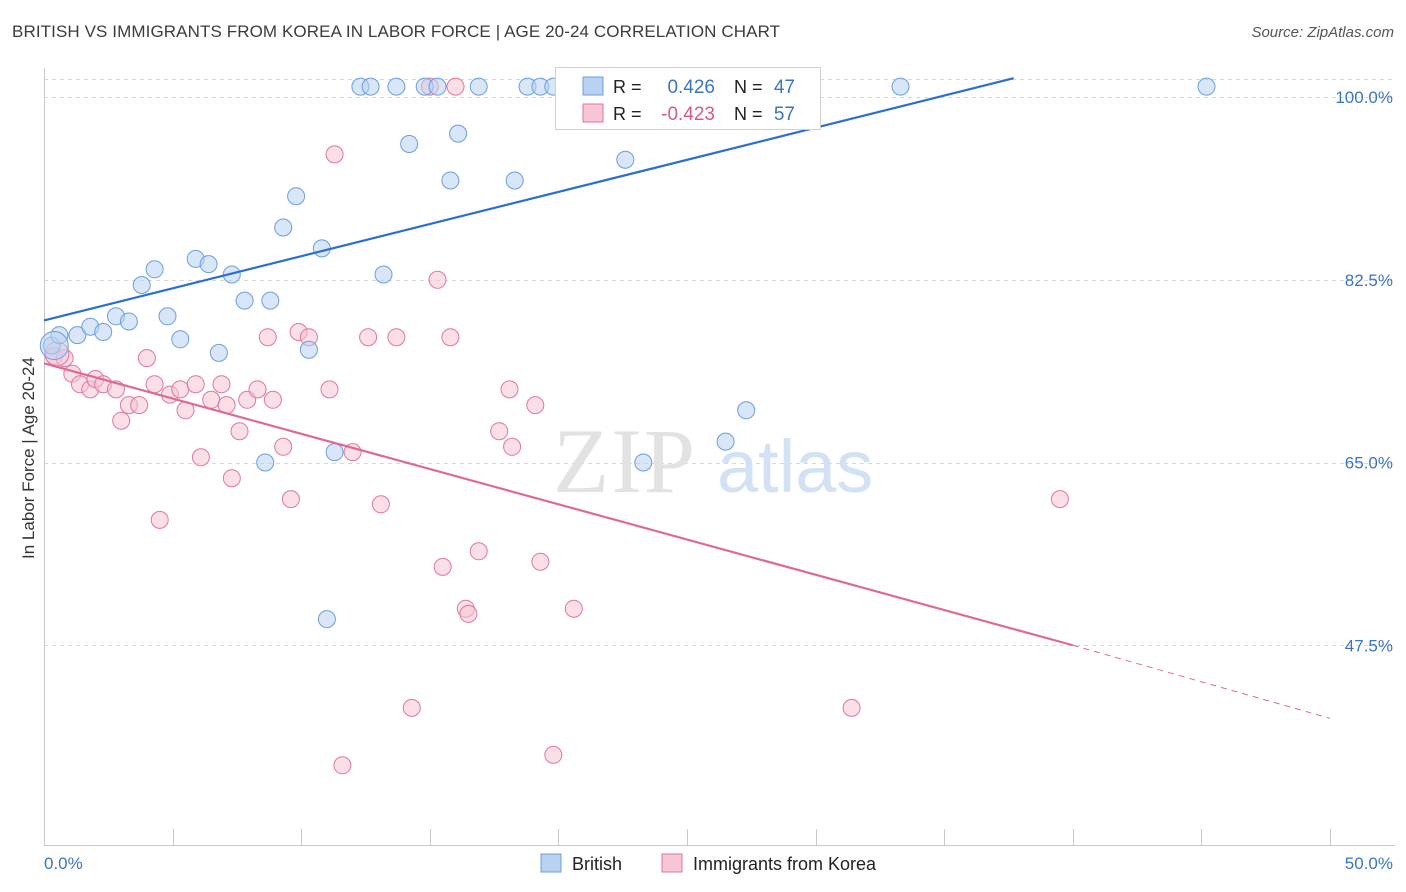 The width and height of the screenshot is (1406, 892). I want to click on stats-r-label-british: R =, so click(627, 87).